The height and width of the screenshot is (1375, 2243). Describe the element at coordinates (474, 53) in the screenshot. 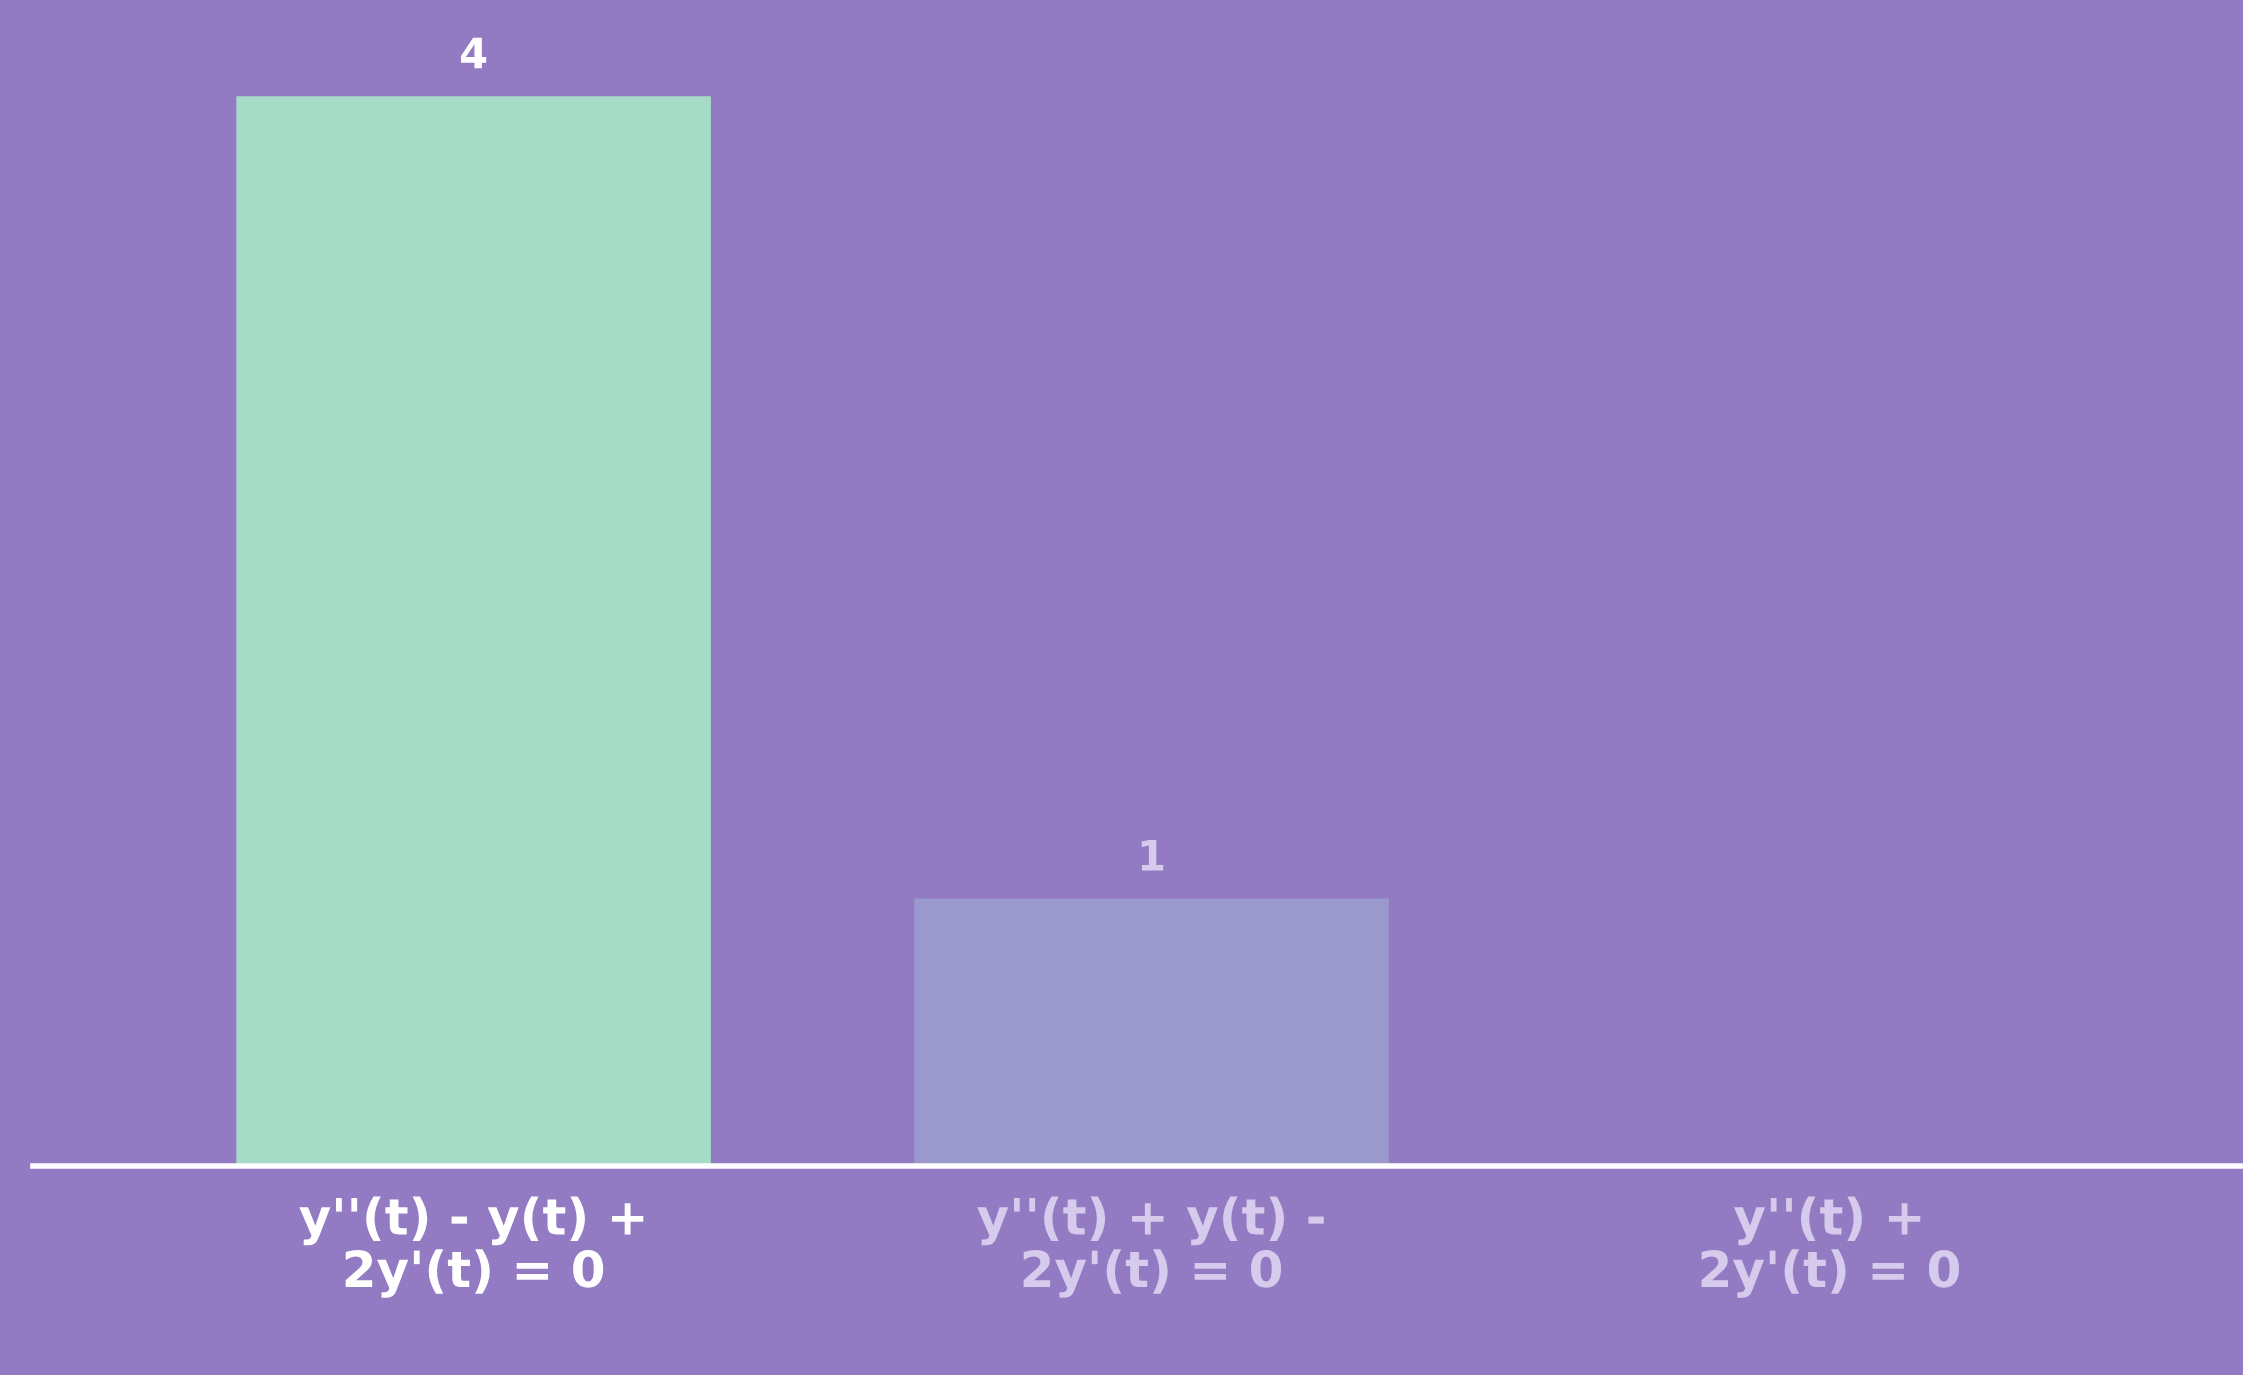

I see `data-label: 4` at that location.